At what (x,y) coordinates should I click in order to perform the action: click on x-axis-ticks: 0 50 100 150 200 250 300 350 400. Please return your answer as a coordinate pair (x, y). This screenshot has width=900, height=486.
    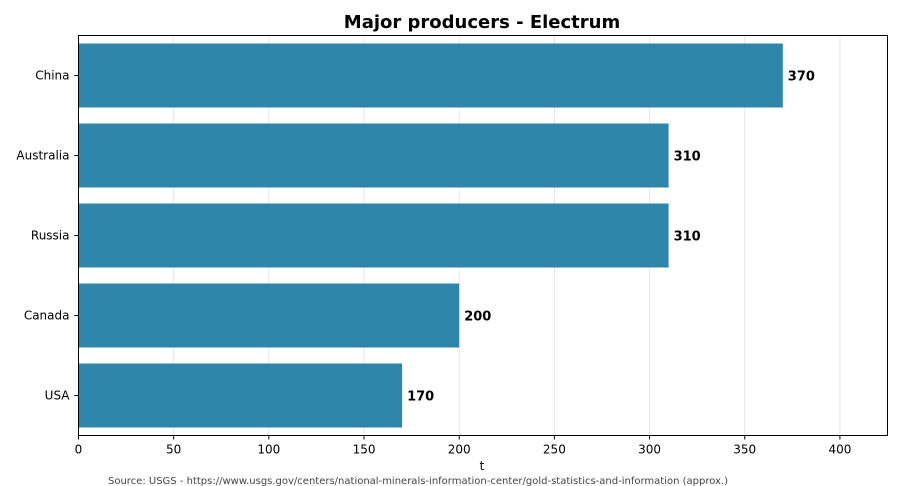
    Looking at the image, I should click on (463, 446).